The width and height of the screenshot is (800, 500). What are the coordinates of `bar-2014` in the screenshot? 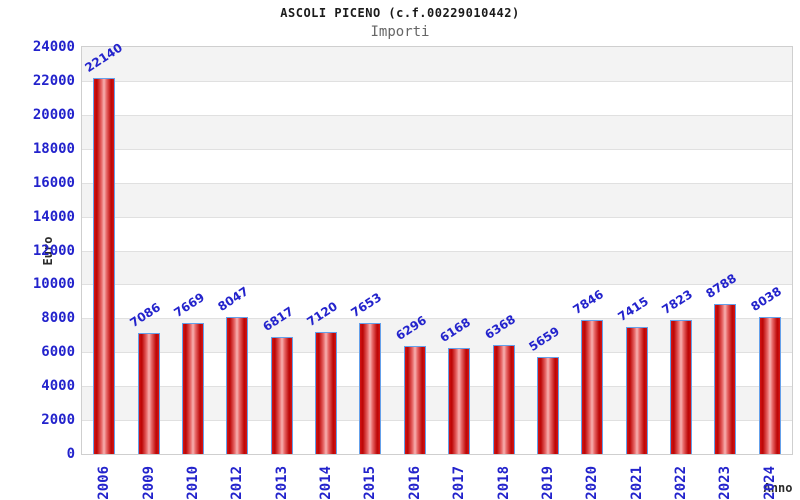 It's located at (326, 393).